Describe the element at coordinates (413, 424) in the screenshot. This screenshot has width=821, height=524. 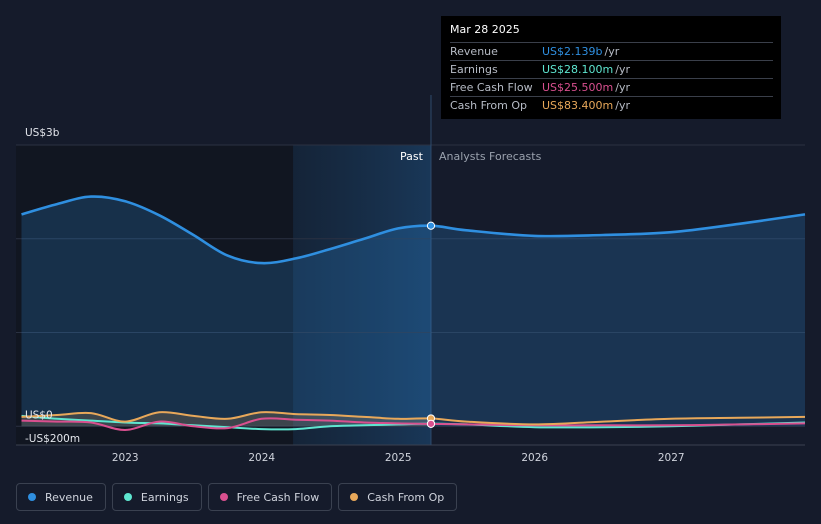
I see `free-cash-flow-line` at that location.